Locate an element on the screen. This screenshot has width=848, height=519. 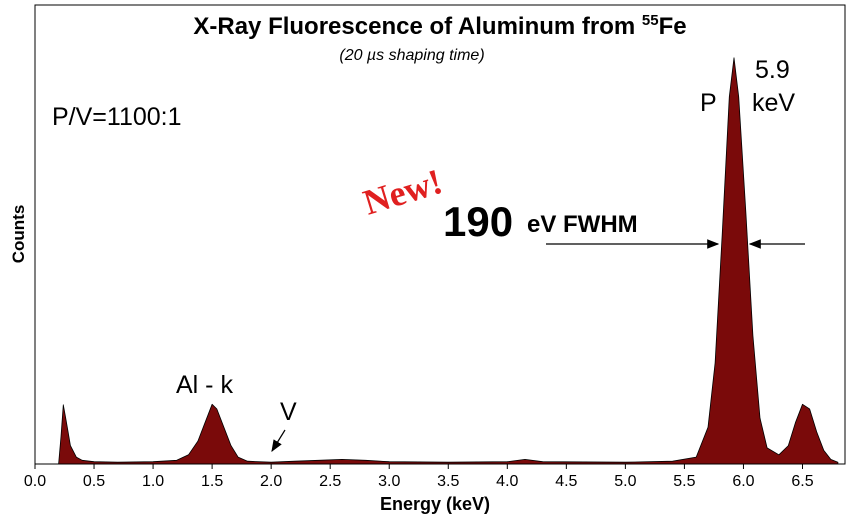
subtitle: (20 µs shaping time) is located at coordinates (411, 55).